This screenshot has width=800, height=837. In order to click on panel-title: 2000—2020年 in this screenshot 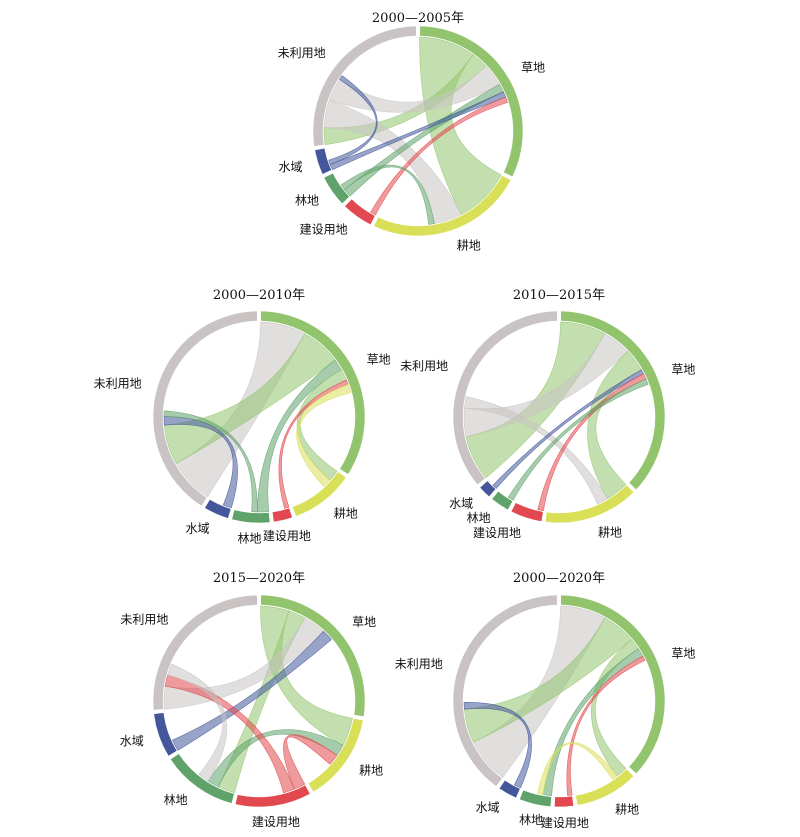, I will do `click(559, 578)`.